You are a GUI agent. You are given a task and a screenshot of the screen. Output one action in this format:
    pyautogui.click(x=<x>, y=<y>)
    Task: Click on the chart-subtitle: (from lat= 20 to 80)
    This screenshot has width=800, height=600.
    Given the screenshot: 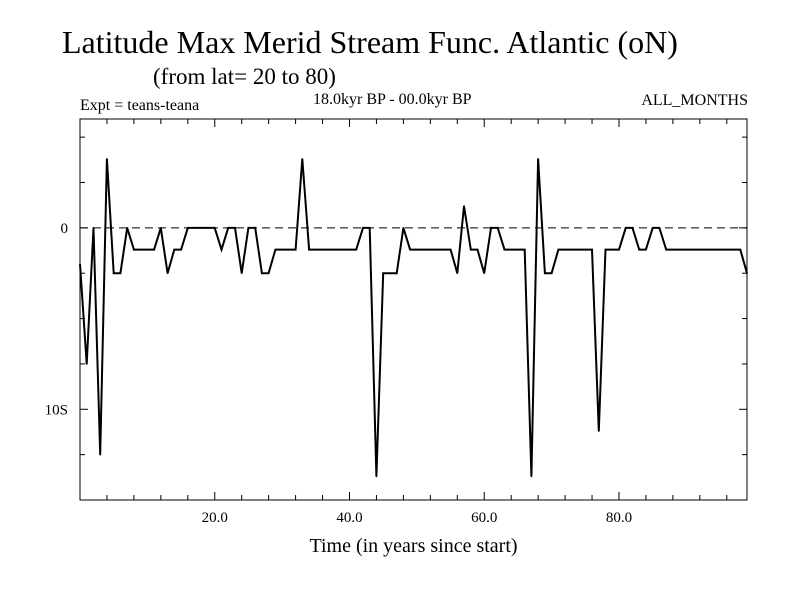 What is the action you would take?
    pyautogui.click(x=244, y=76)
    